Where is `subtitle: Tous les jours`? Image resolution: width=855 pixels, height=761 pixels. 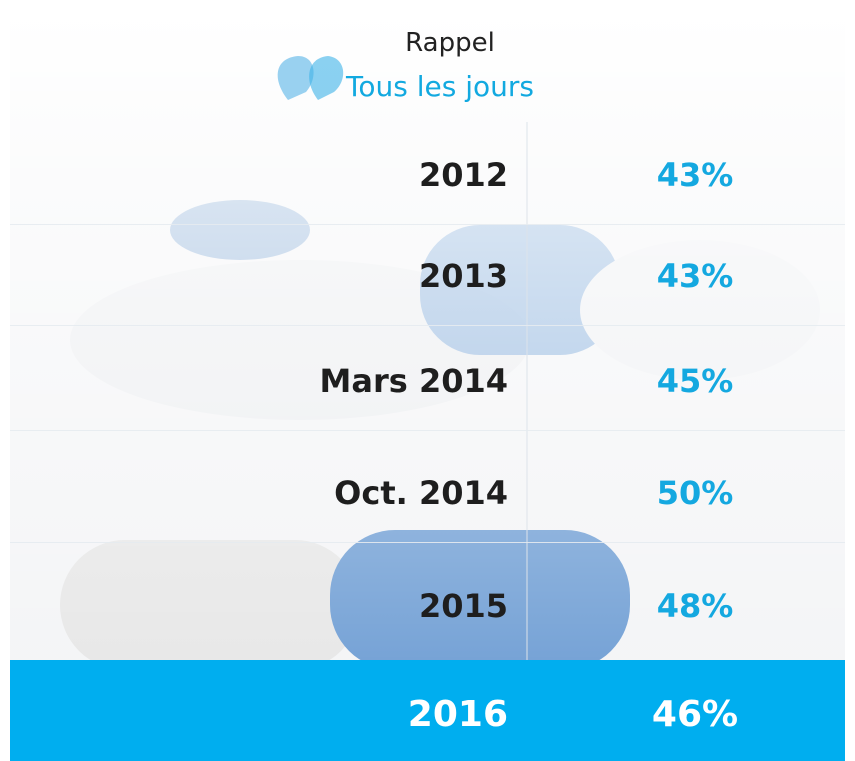
subtitle: Tous les jours is located at coordinates (440, 86).